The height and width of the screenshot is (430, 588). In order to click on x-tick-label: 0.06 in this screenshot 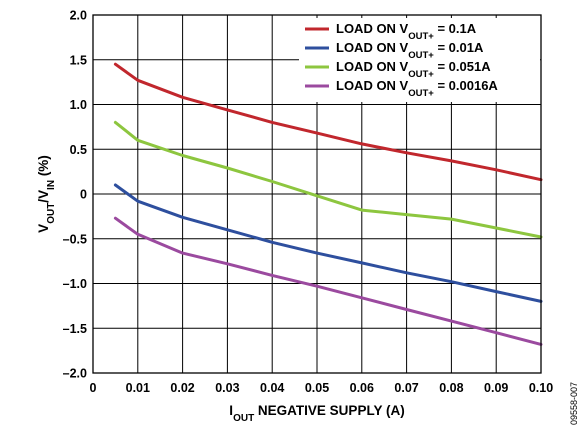, I will do `click(362, 388)`.